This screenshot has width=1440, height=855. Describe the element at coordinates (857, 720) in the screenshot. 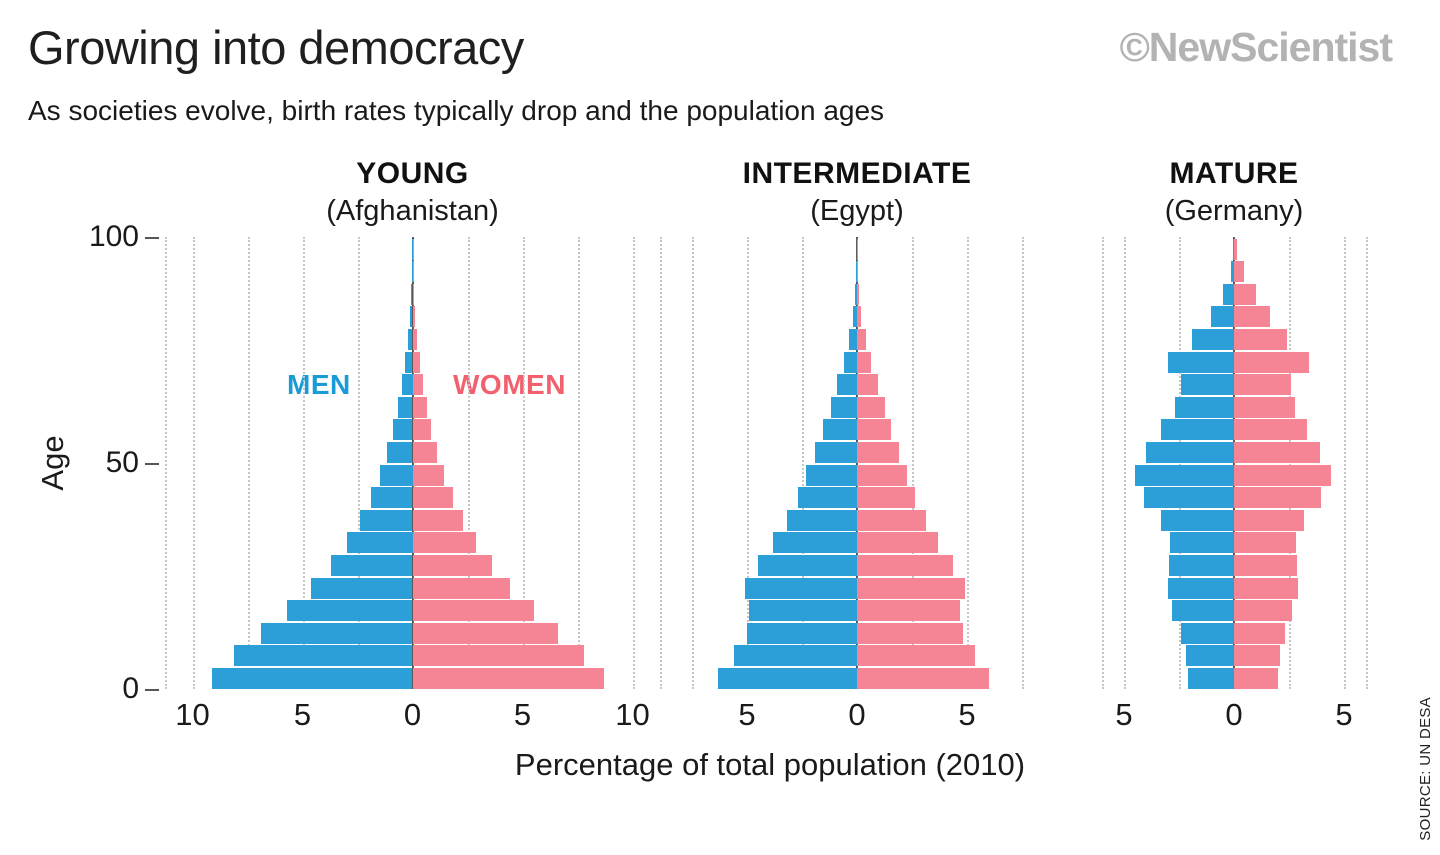

I see `x-ticks-egypt: 5 0 5` at that location.